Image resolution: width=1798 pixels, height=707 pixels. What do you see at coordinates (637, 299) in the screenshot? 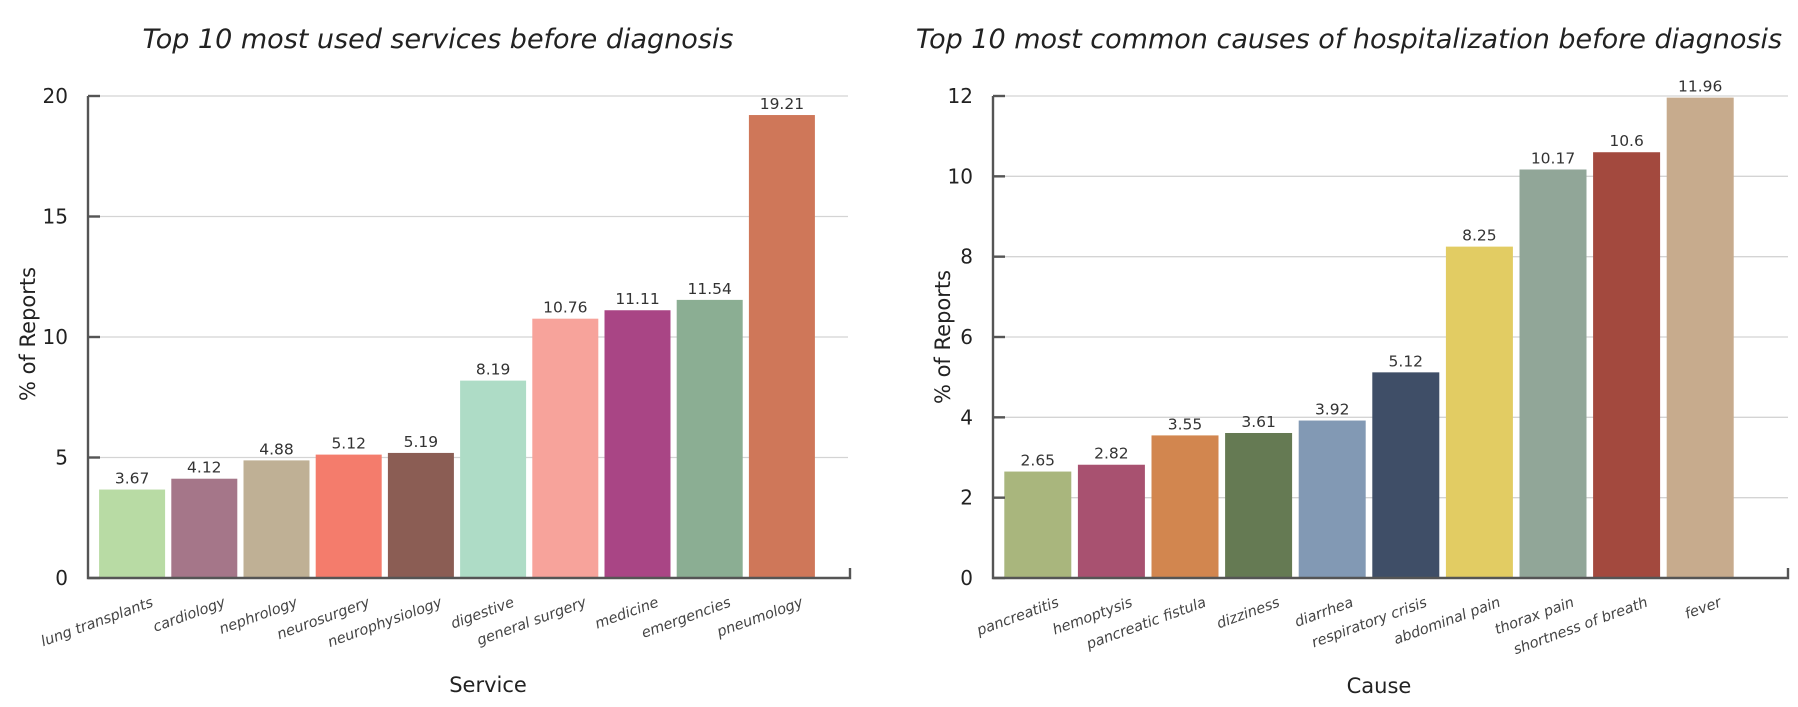
I see `bar-value-label: 11.11` at bounding box center [637, 299].